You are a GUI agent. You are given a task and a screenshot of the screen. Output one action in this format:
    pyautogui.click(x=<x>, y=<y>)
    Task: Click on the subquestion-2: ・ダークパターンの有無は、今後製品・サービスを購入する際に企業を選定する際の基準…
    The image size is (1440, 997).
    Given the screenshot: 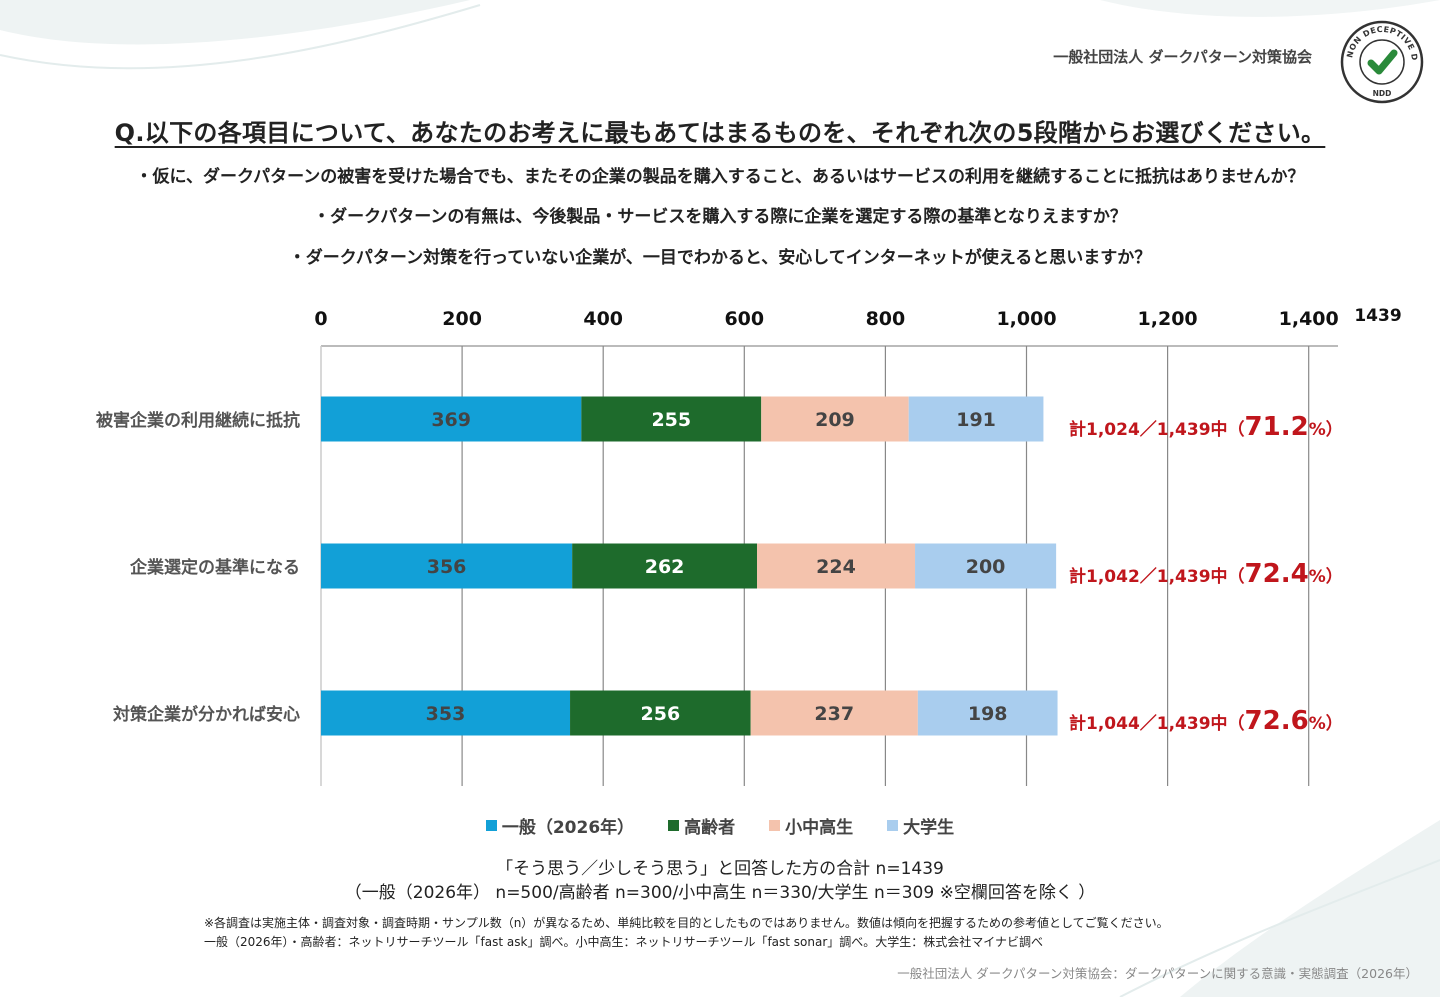 What is the action you would take?
    pyautogui.click(x=720, y=217)
    